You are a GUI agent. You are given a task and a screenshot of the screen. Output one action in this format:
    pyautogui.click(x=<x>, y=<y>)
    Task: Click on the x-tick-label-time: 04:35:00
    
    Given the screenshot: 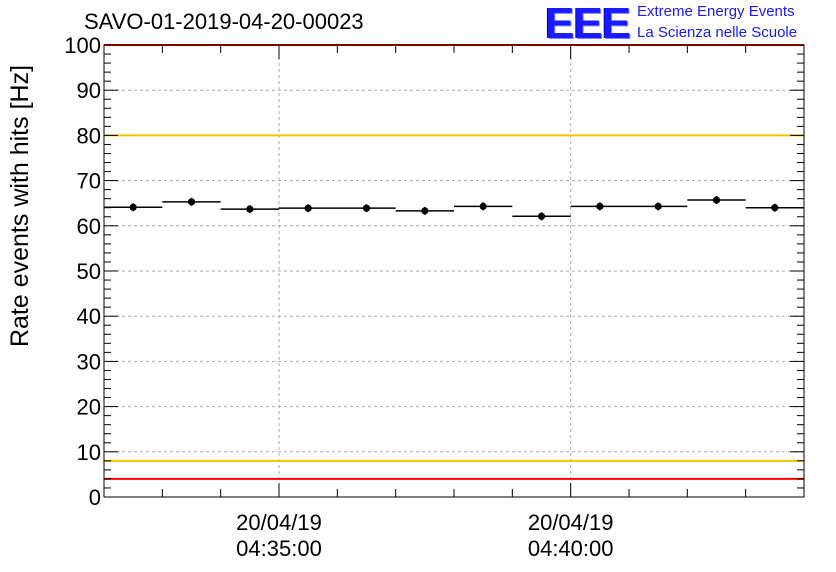 What is the action you would take?
    pyautogui.click(x=279, y=548)
    